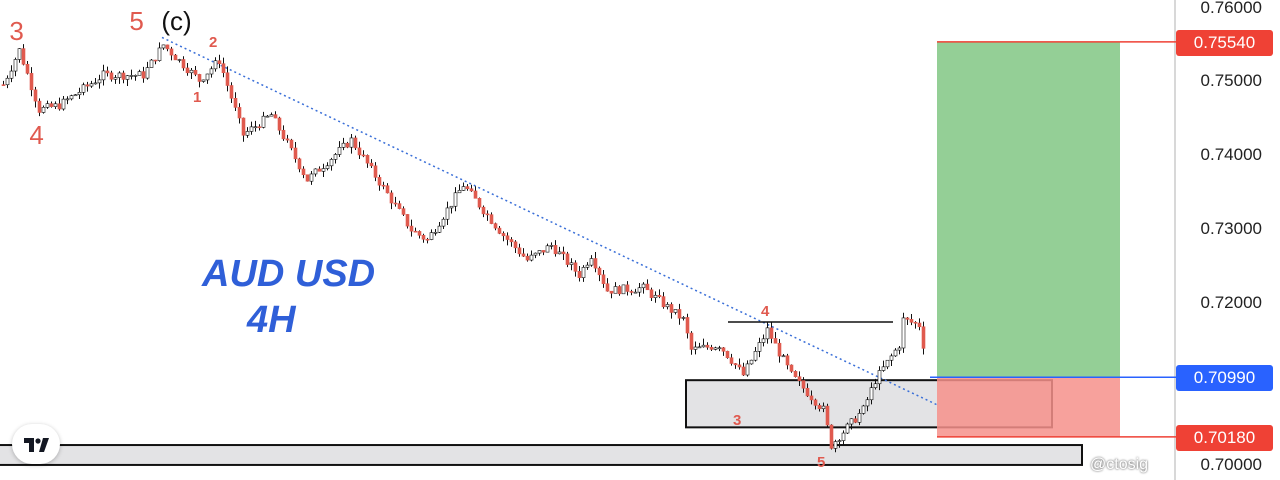 Image resolution: width=1280 pixels, height=480 pixels. I want to click on y-tick: 0.72000, so click(1231, 302).